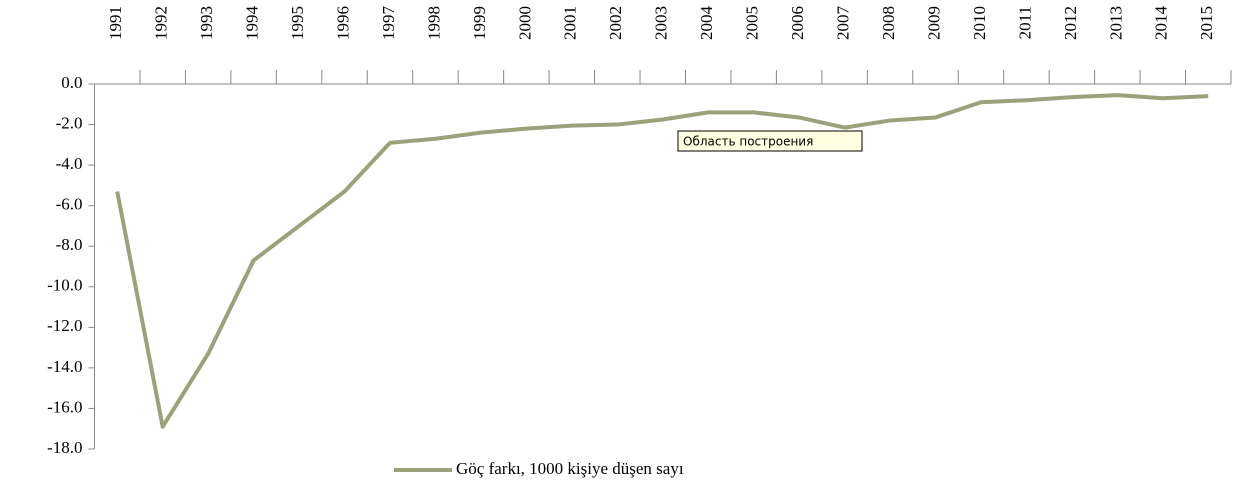  What do you see at coordinates (206, 23) in the screenshot?
I see `x-tick-label: 1993` at bounding box center [206, 23].